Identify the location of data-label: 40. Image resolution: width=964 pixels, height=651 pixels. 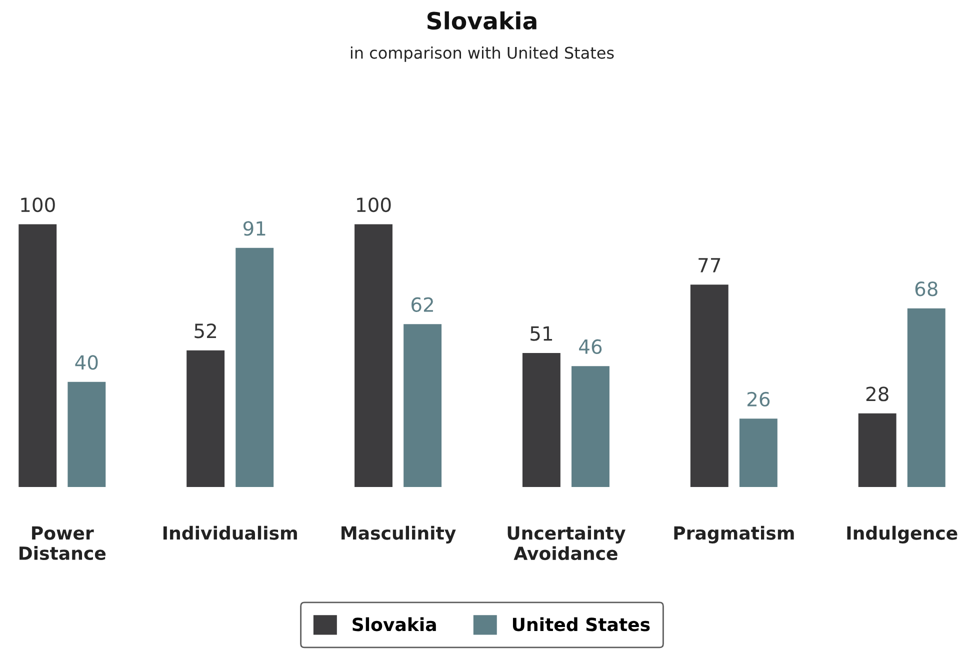
(86, 362).